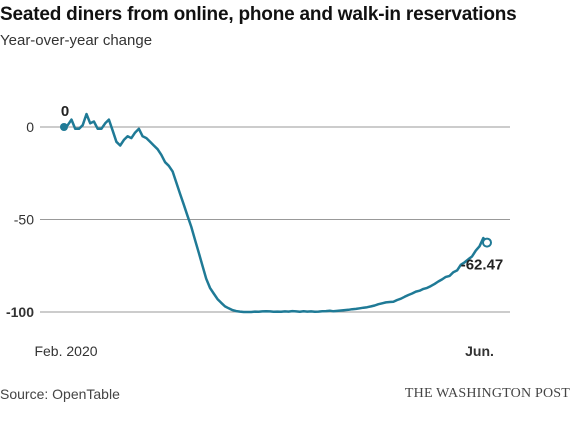 The height and width of the screenshot is (428, 570). I want to click on start-point-marker, so click(64, 127).